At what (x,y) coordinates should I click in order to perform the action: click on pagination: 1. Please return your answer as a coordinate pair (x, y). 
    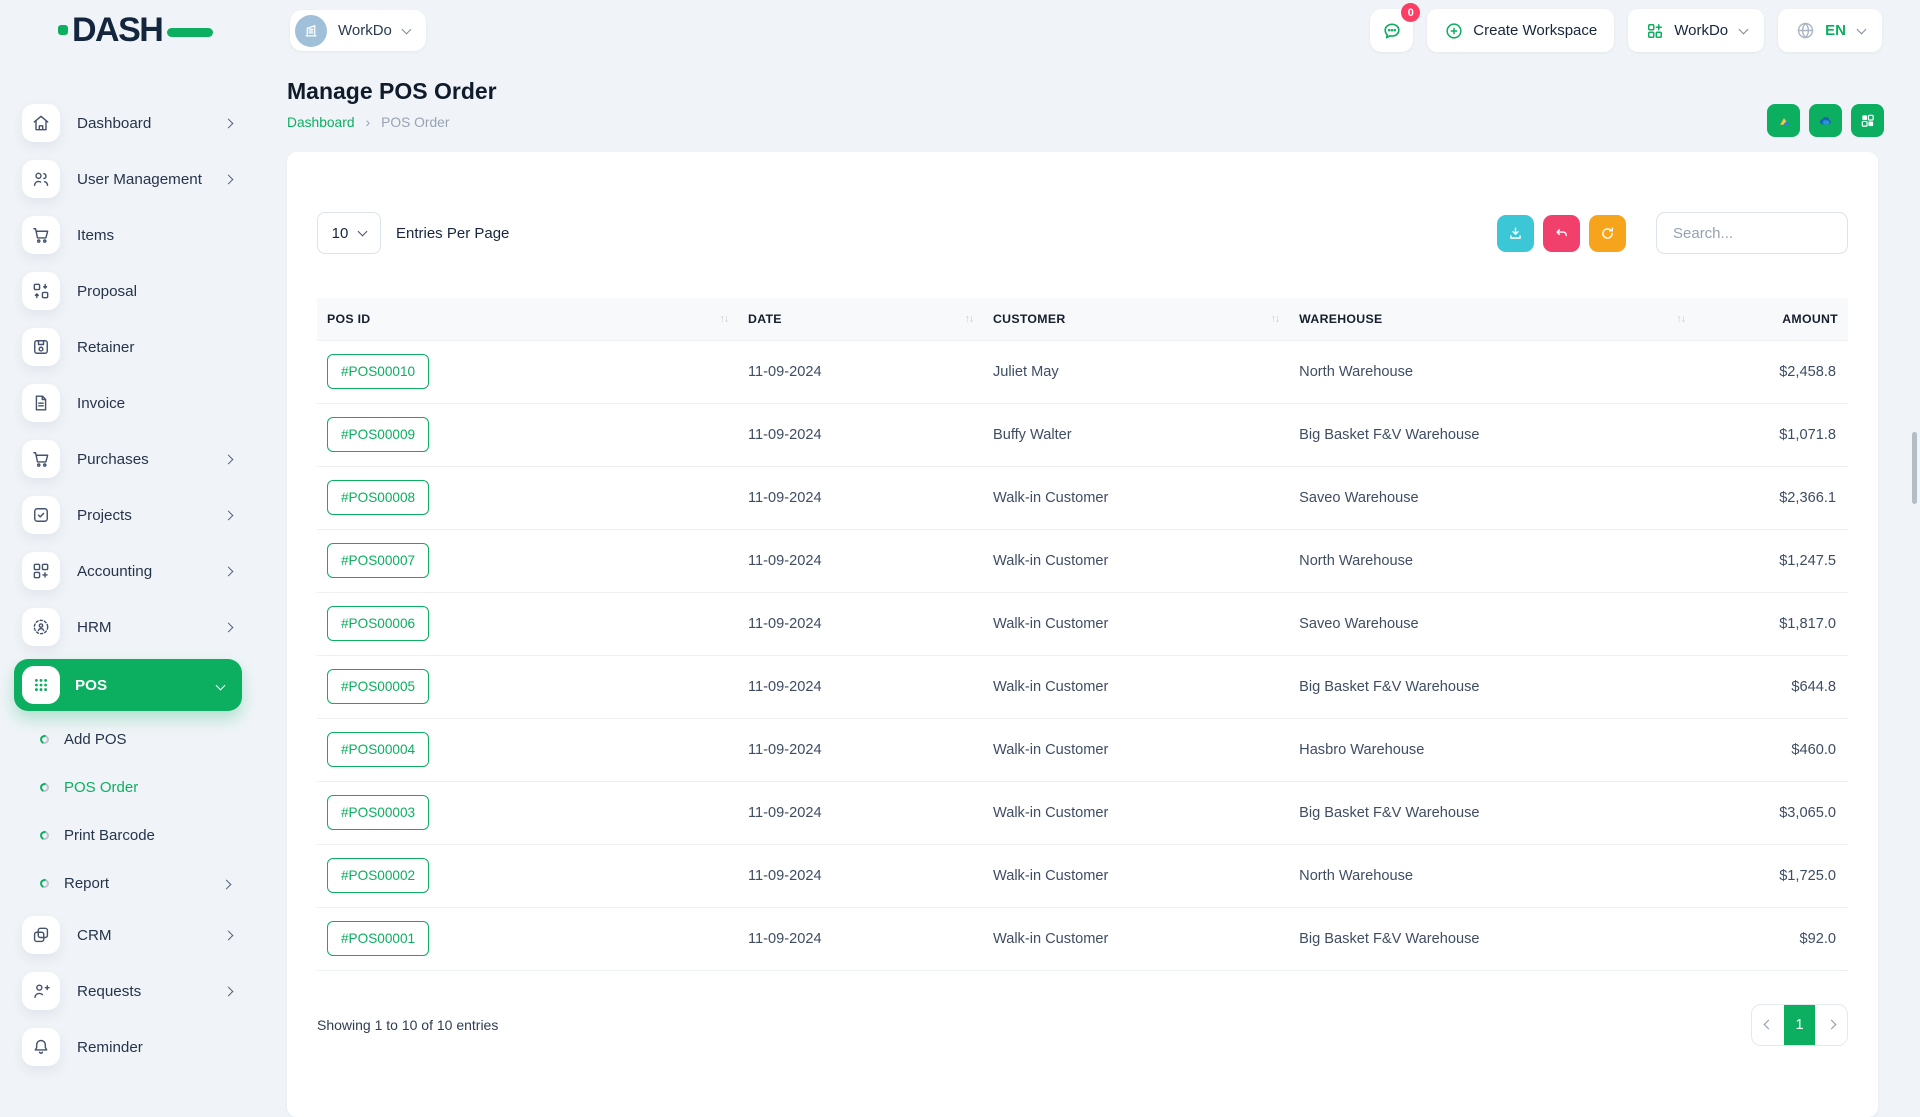
    Looking at the image, I should click on (1799, 1024).